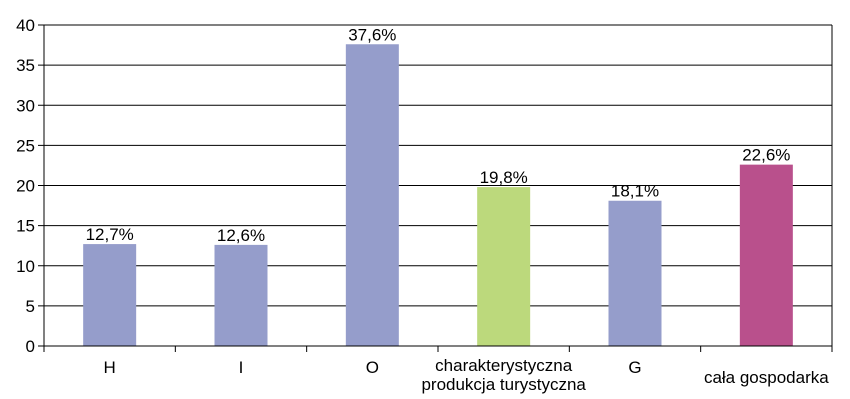  What do you see at coordinates (241, 367) in the screenshot?
I see `x-category-label: I` at bounding box center [241, 367].